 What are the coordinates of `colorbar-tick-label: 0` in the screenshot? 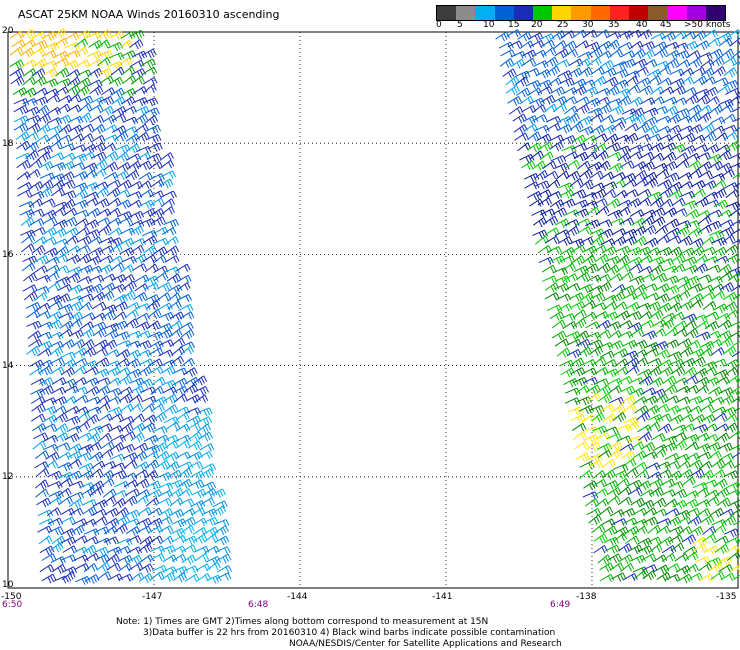 It's located at (439, 25).